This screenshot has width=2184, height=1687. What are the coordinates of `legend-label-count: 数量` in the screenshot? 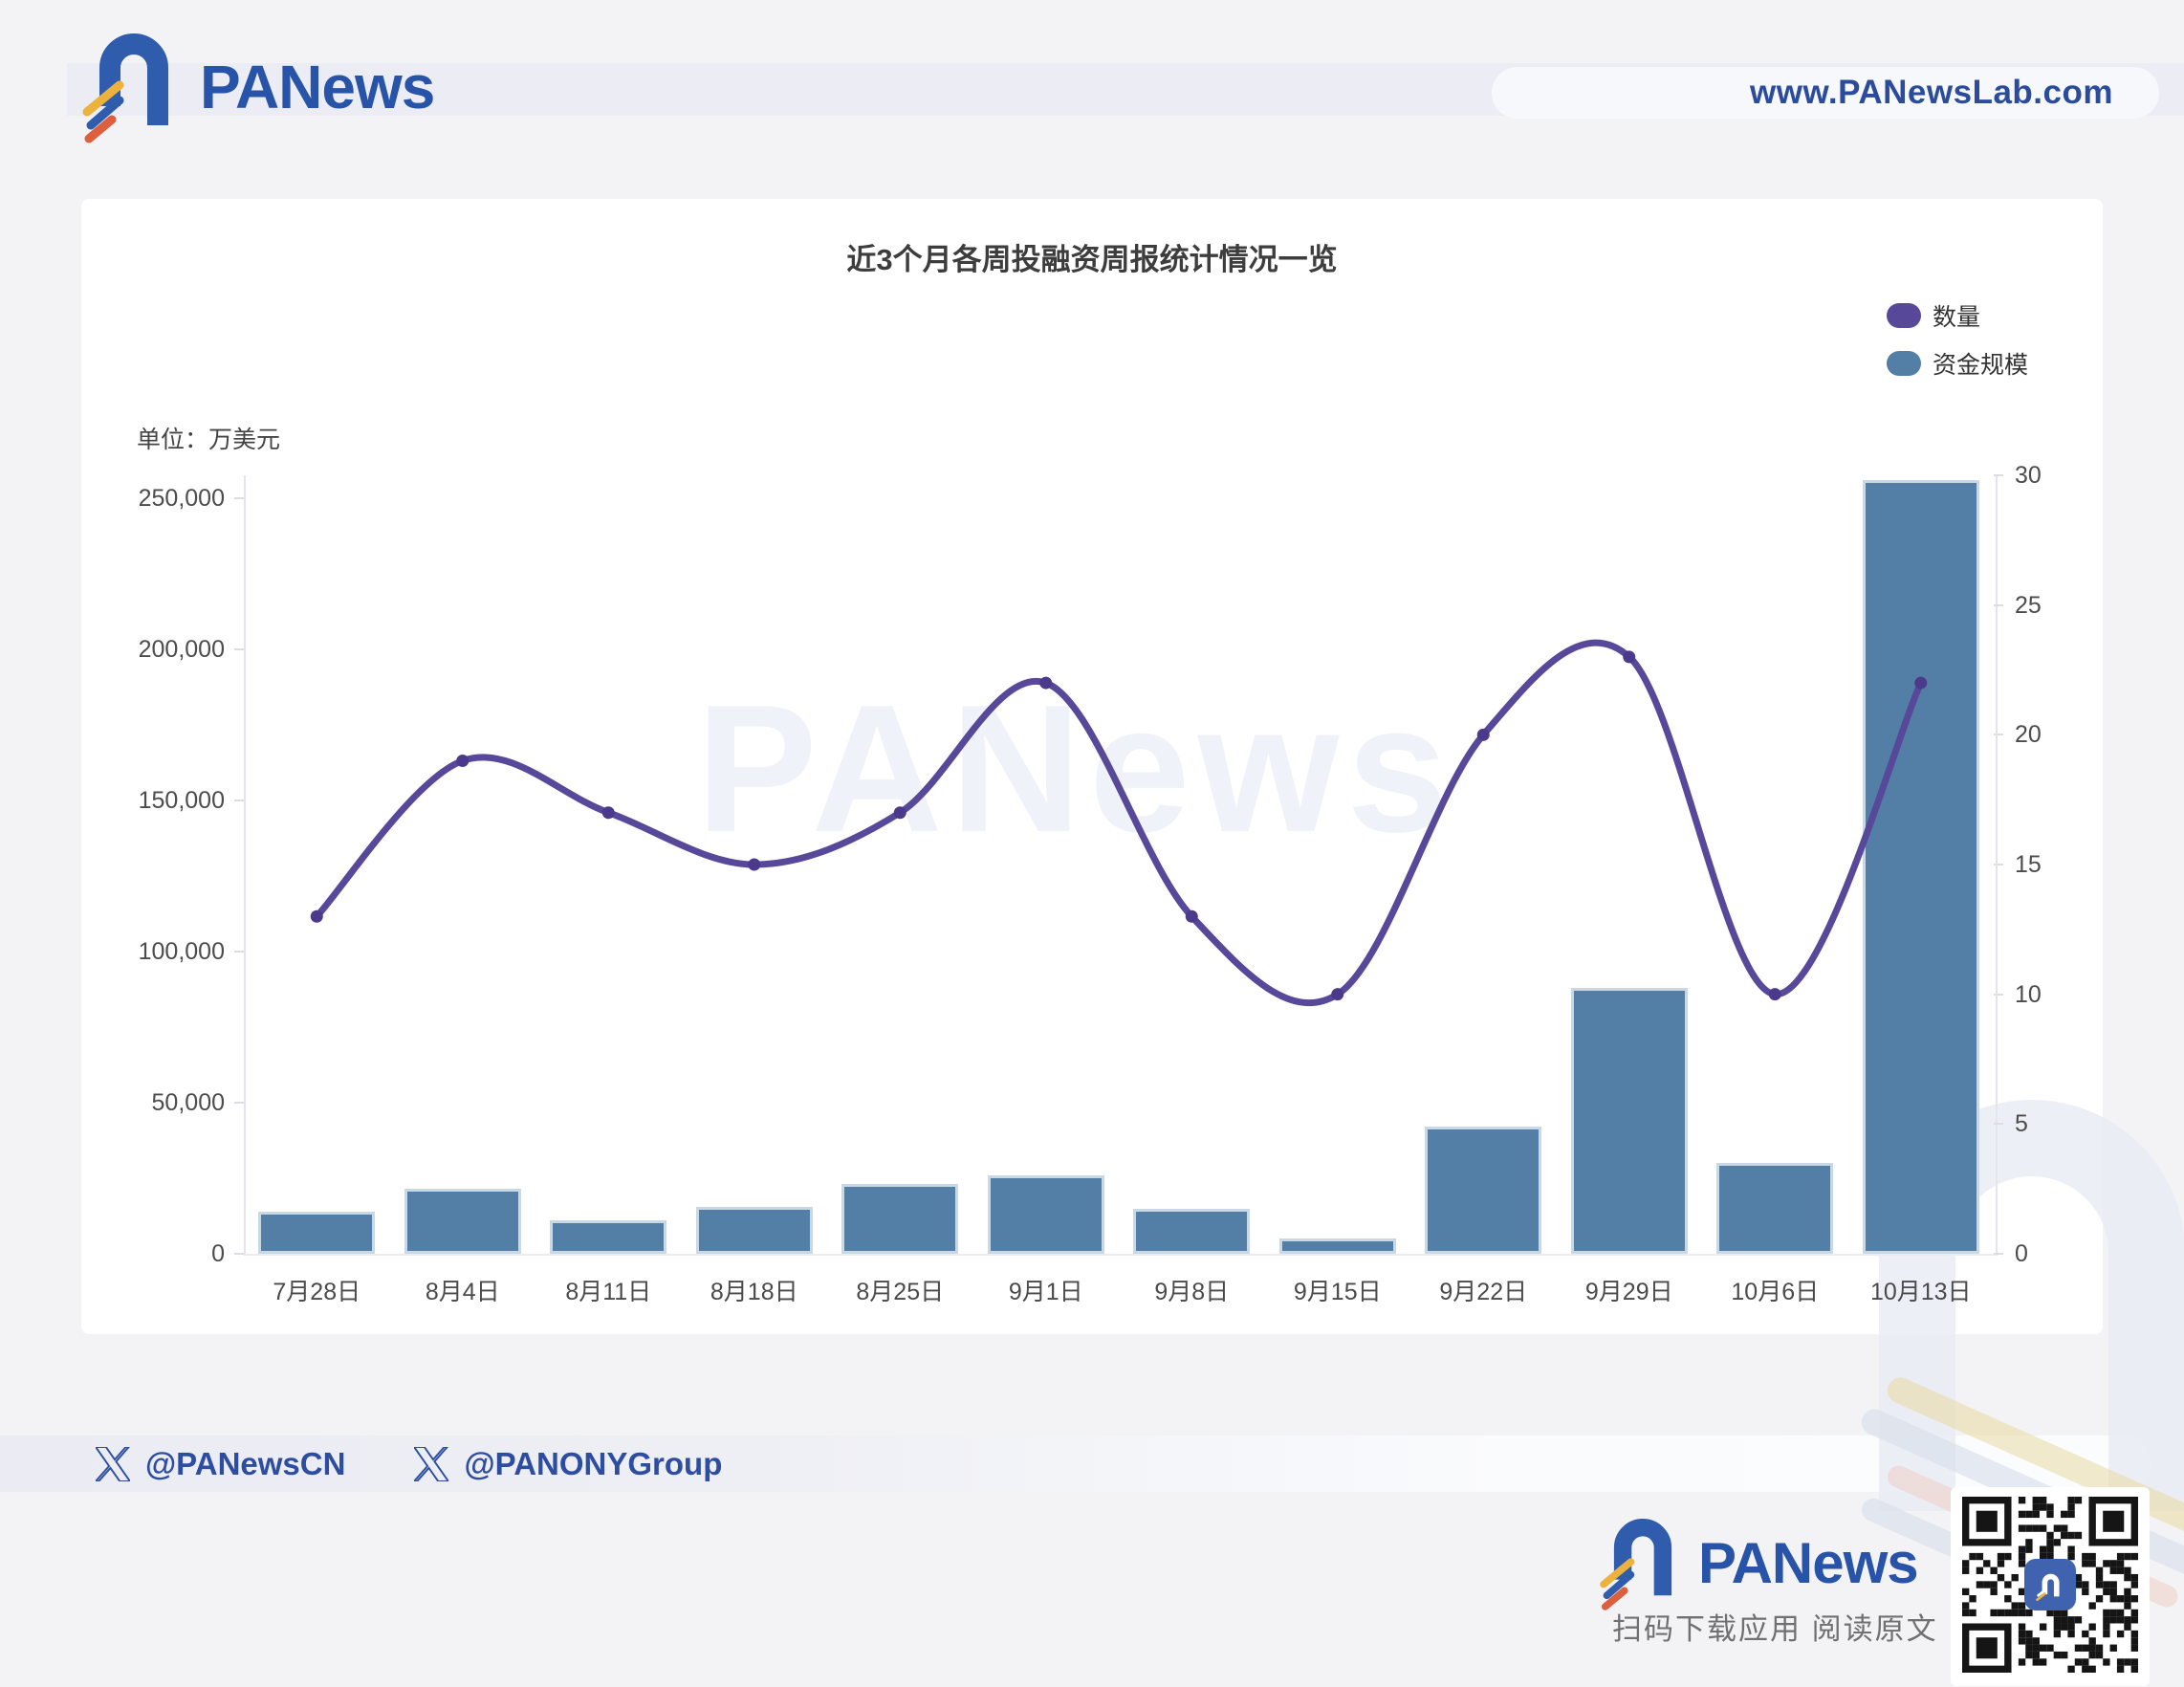 It's located at (1957, 317).